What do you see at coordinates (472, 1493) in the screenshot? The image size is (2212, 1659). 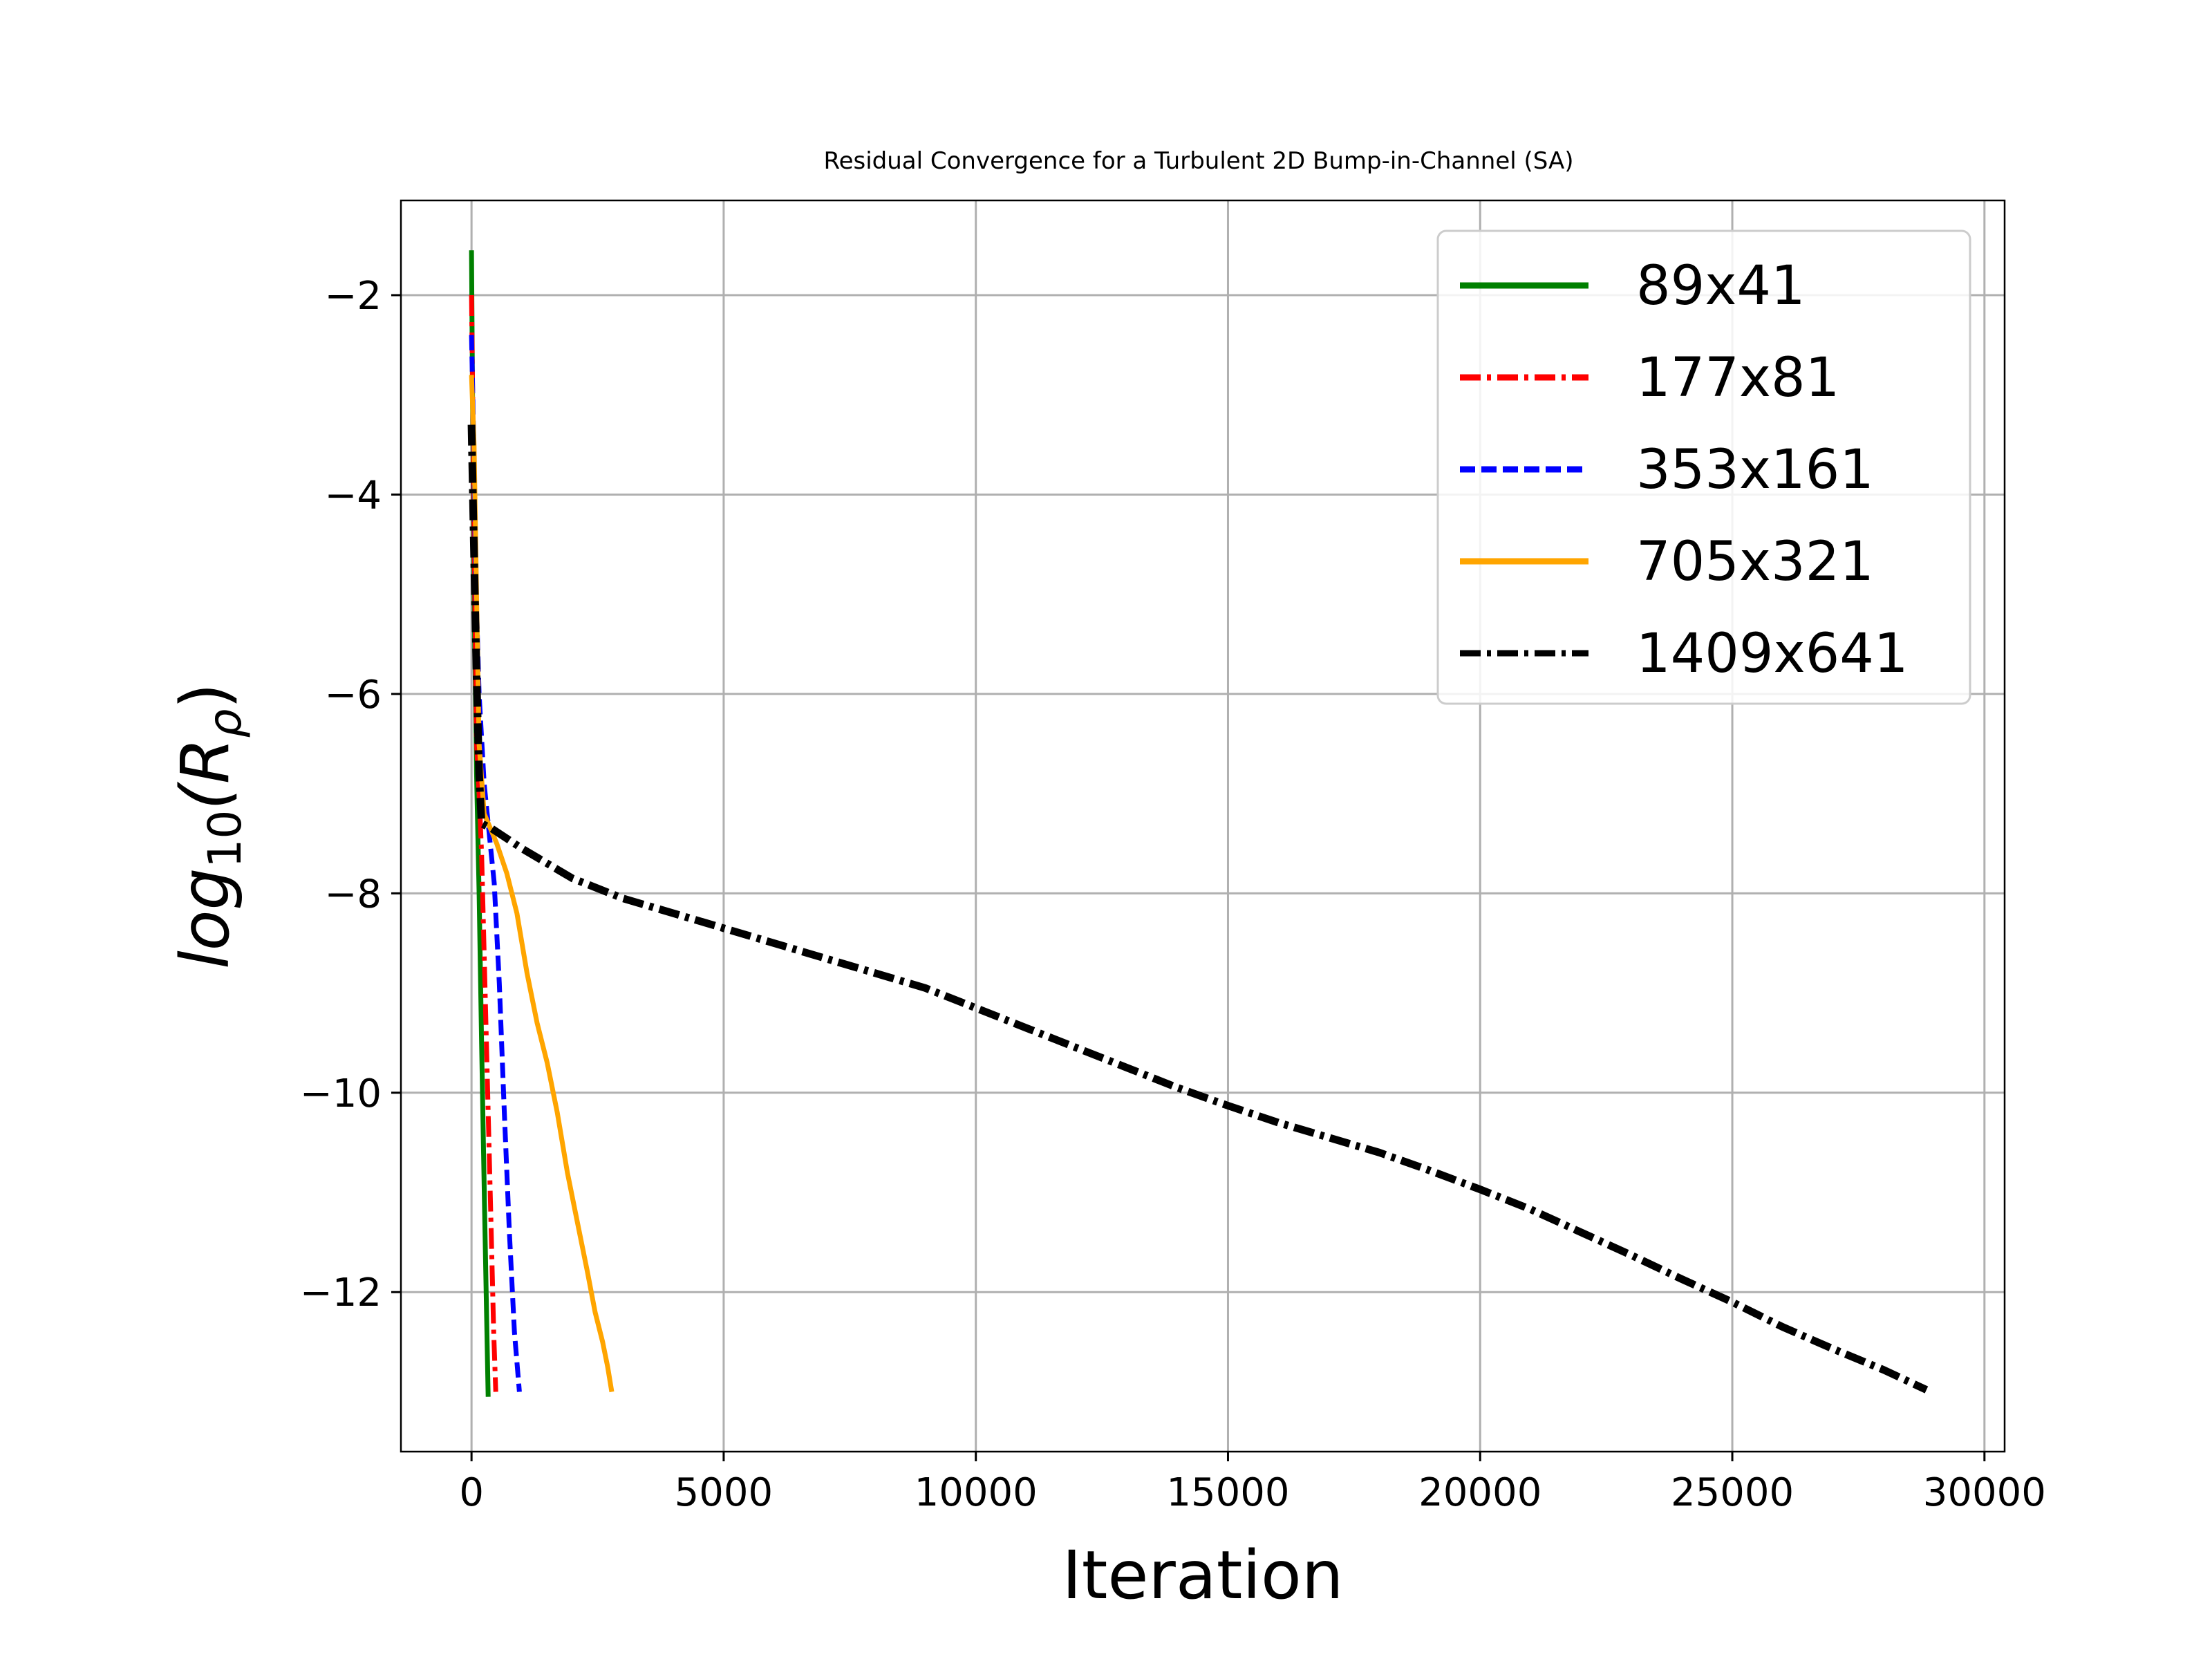 I see `x-tick-label: 0` at bounding box center [472, 1493].